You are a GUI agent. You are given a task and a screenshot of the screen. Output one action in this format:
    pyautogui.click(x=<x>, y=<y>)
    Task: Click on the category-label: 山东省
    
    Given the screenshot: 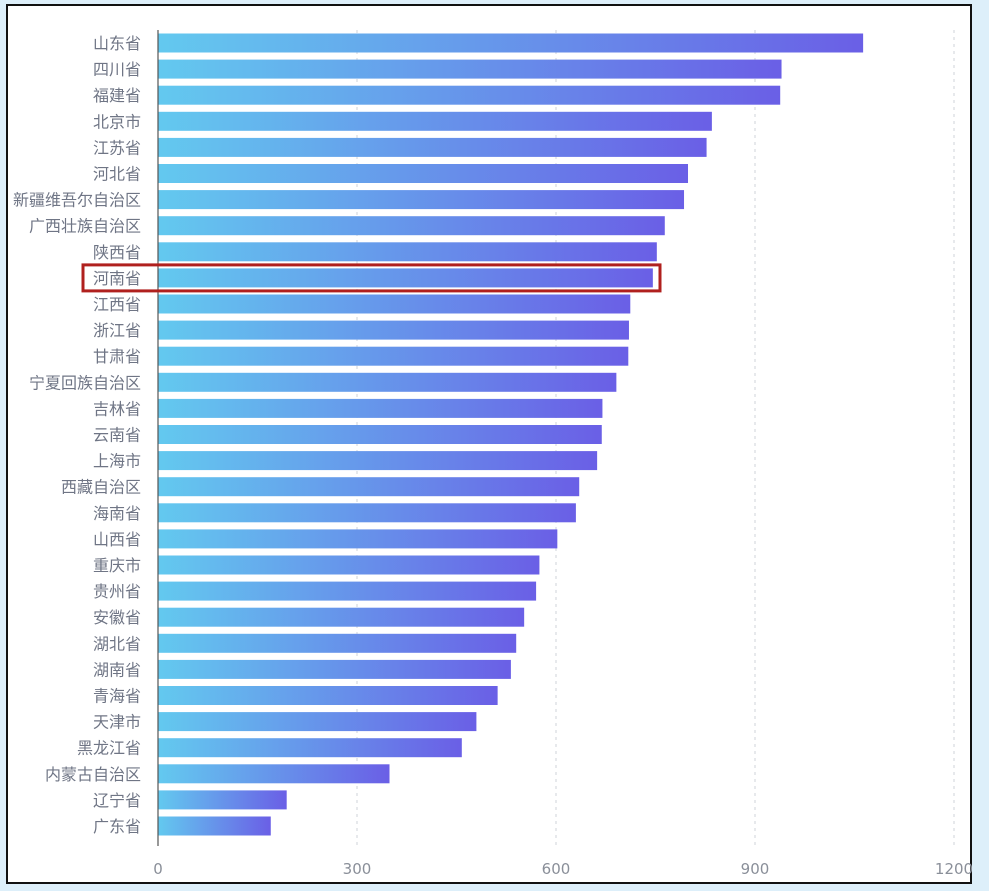 What is the action you would take?
    pyautogui.click(x=117, y=43)
    